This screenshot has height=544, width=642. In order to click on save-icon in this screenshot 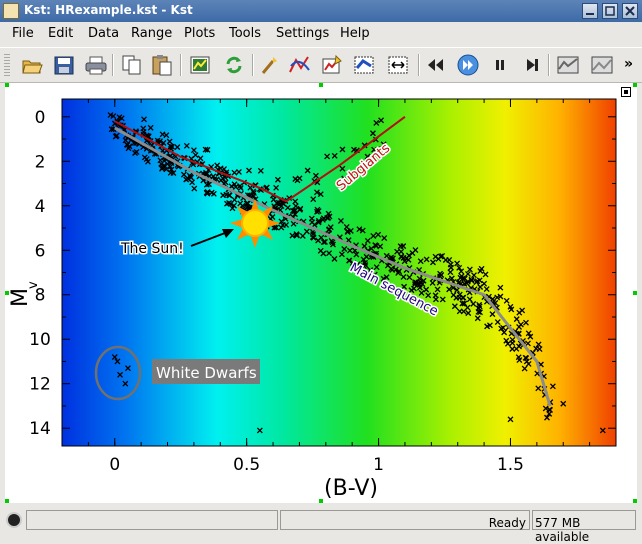, I will do `click(64, 65)`.